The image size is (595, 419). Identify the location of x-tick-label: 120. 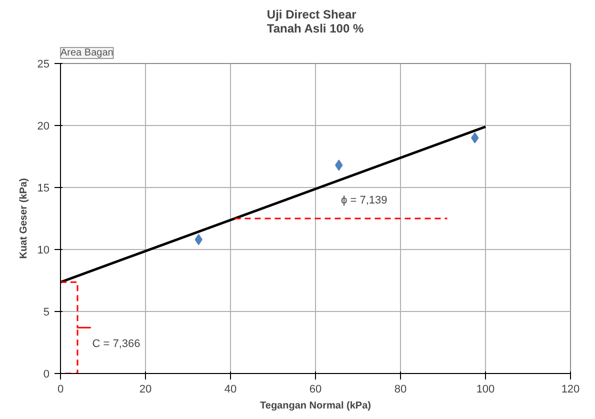
(570, 390).